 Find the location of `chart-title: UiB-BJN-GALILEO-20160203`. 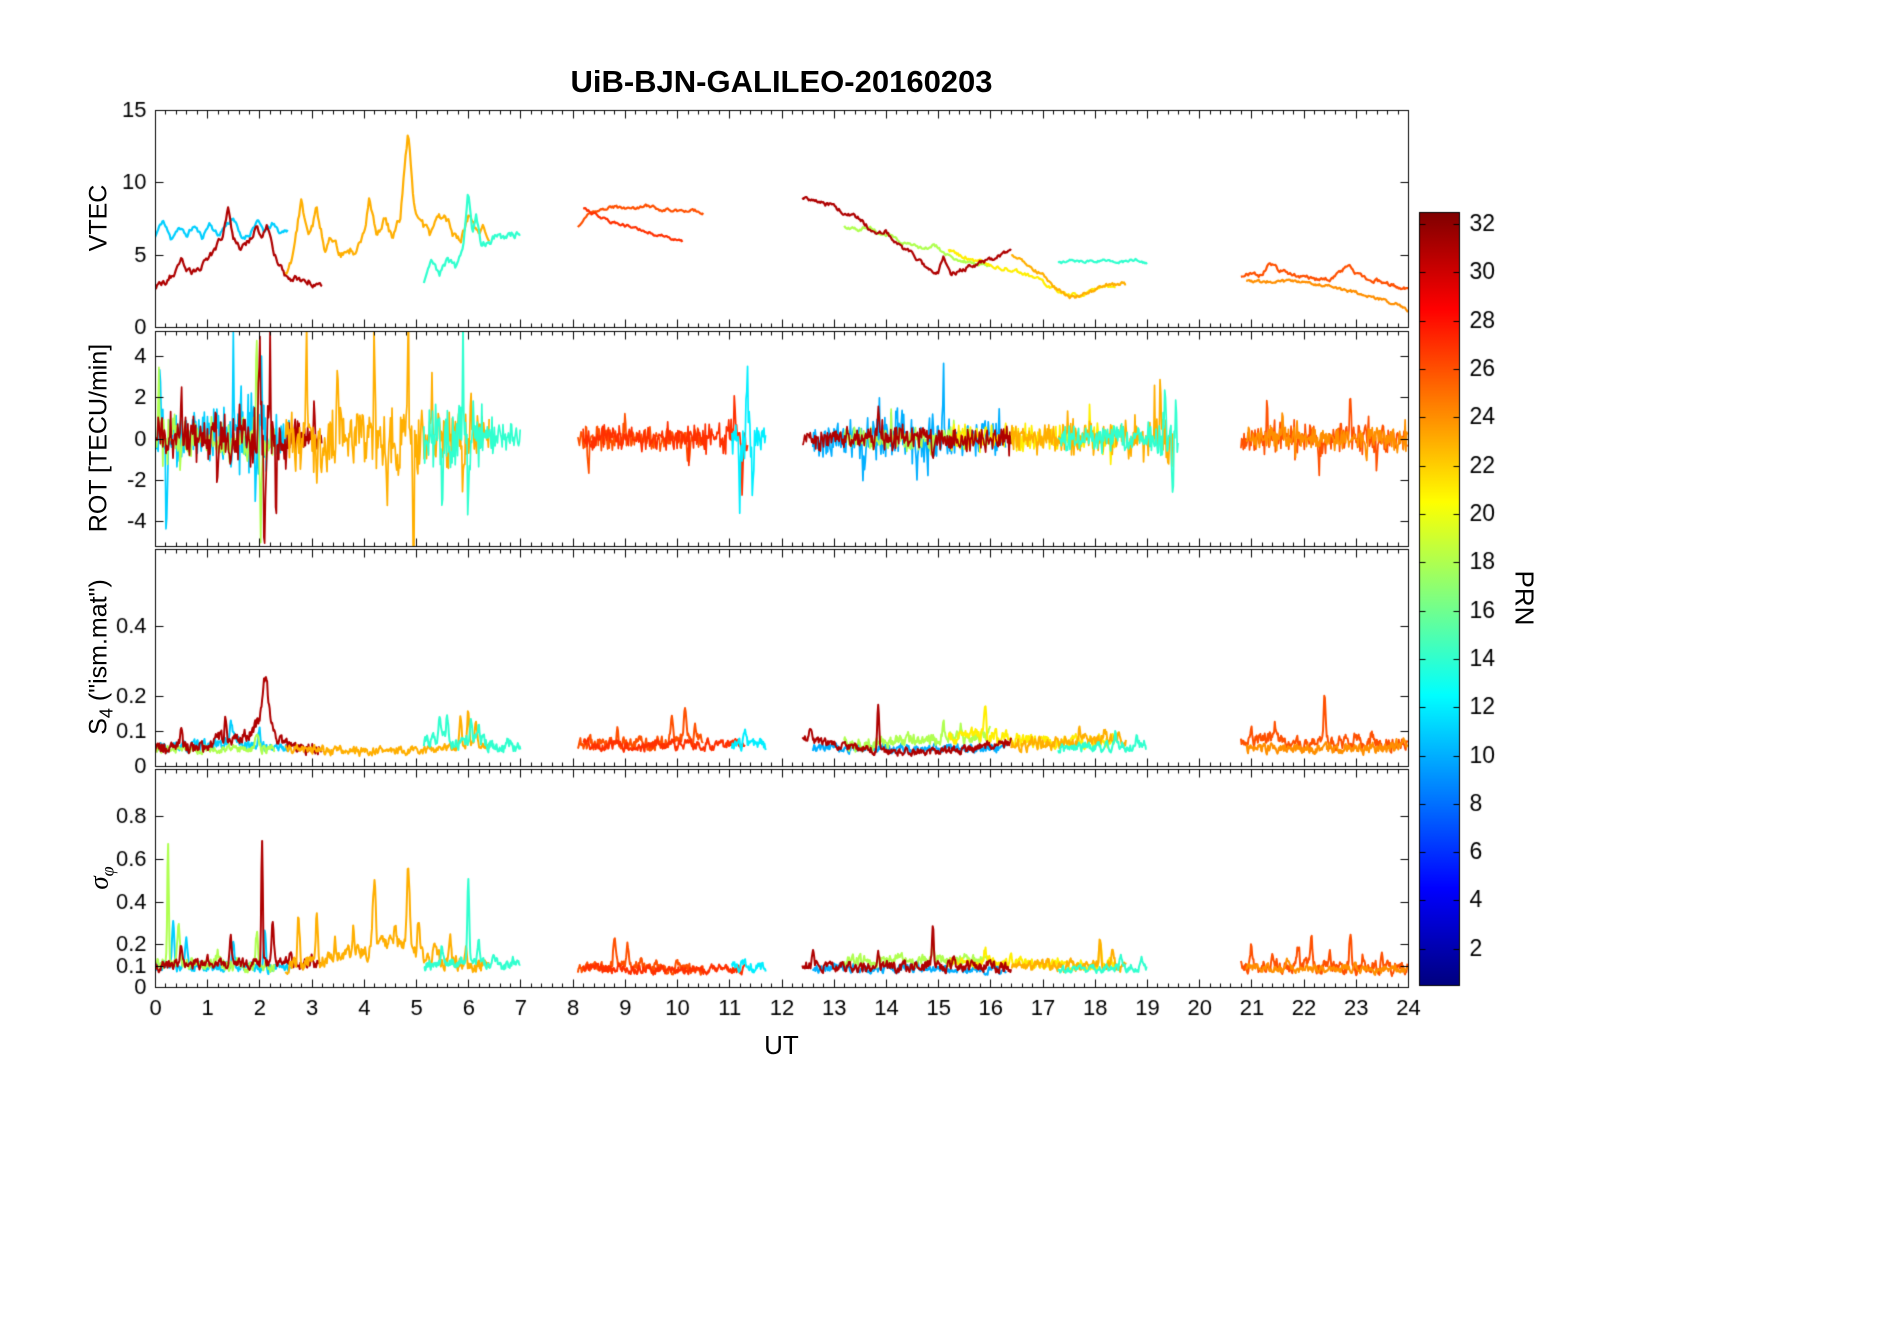

chart-title: UiB-BJN-GALILEO-20160203 is located at coordinates (781, 81).